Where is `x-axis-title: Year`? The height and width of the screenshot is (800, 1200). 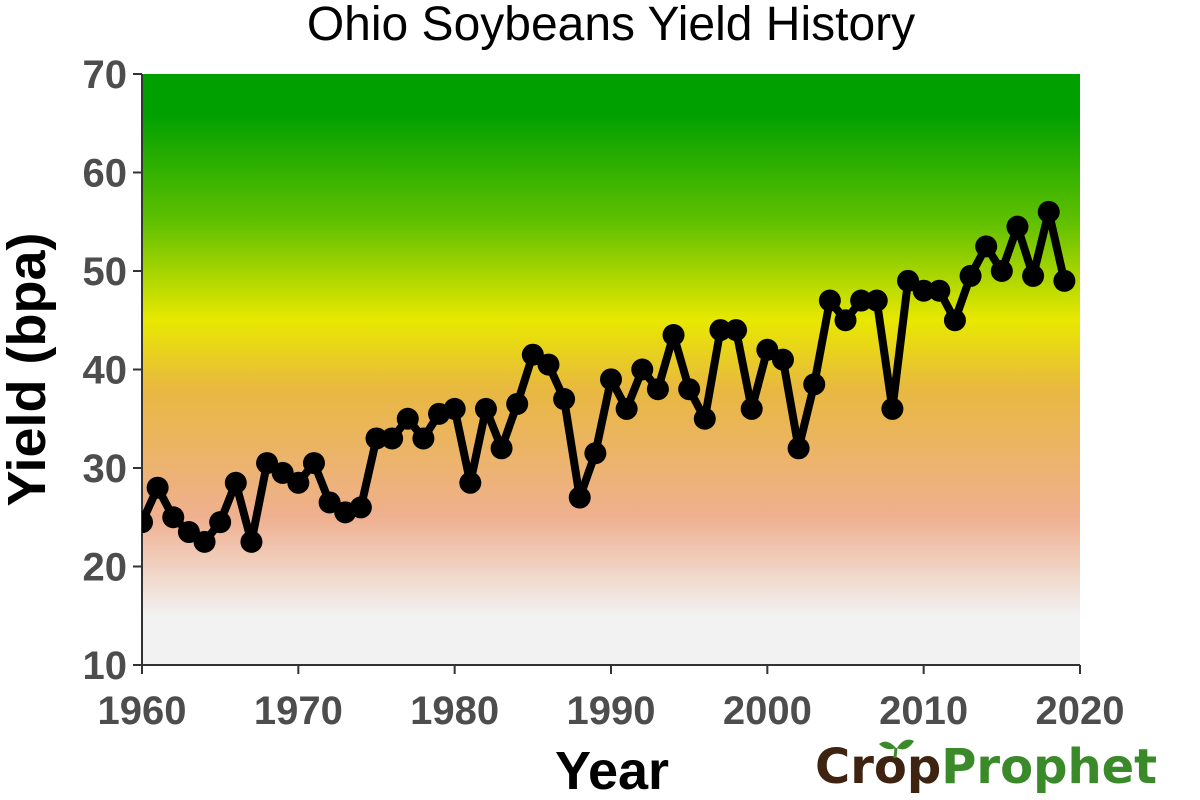 x-axis-title: Year is located at coordinates (612, 770).